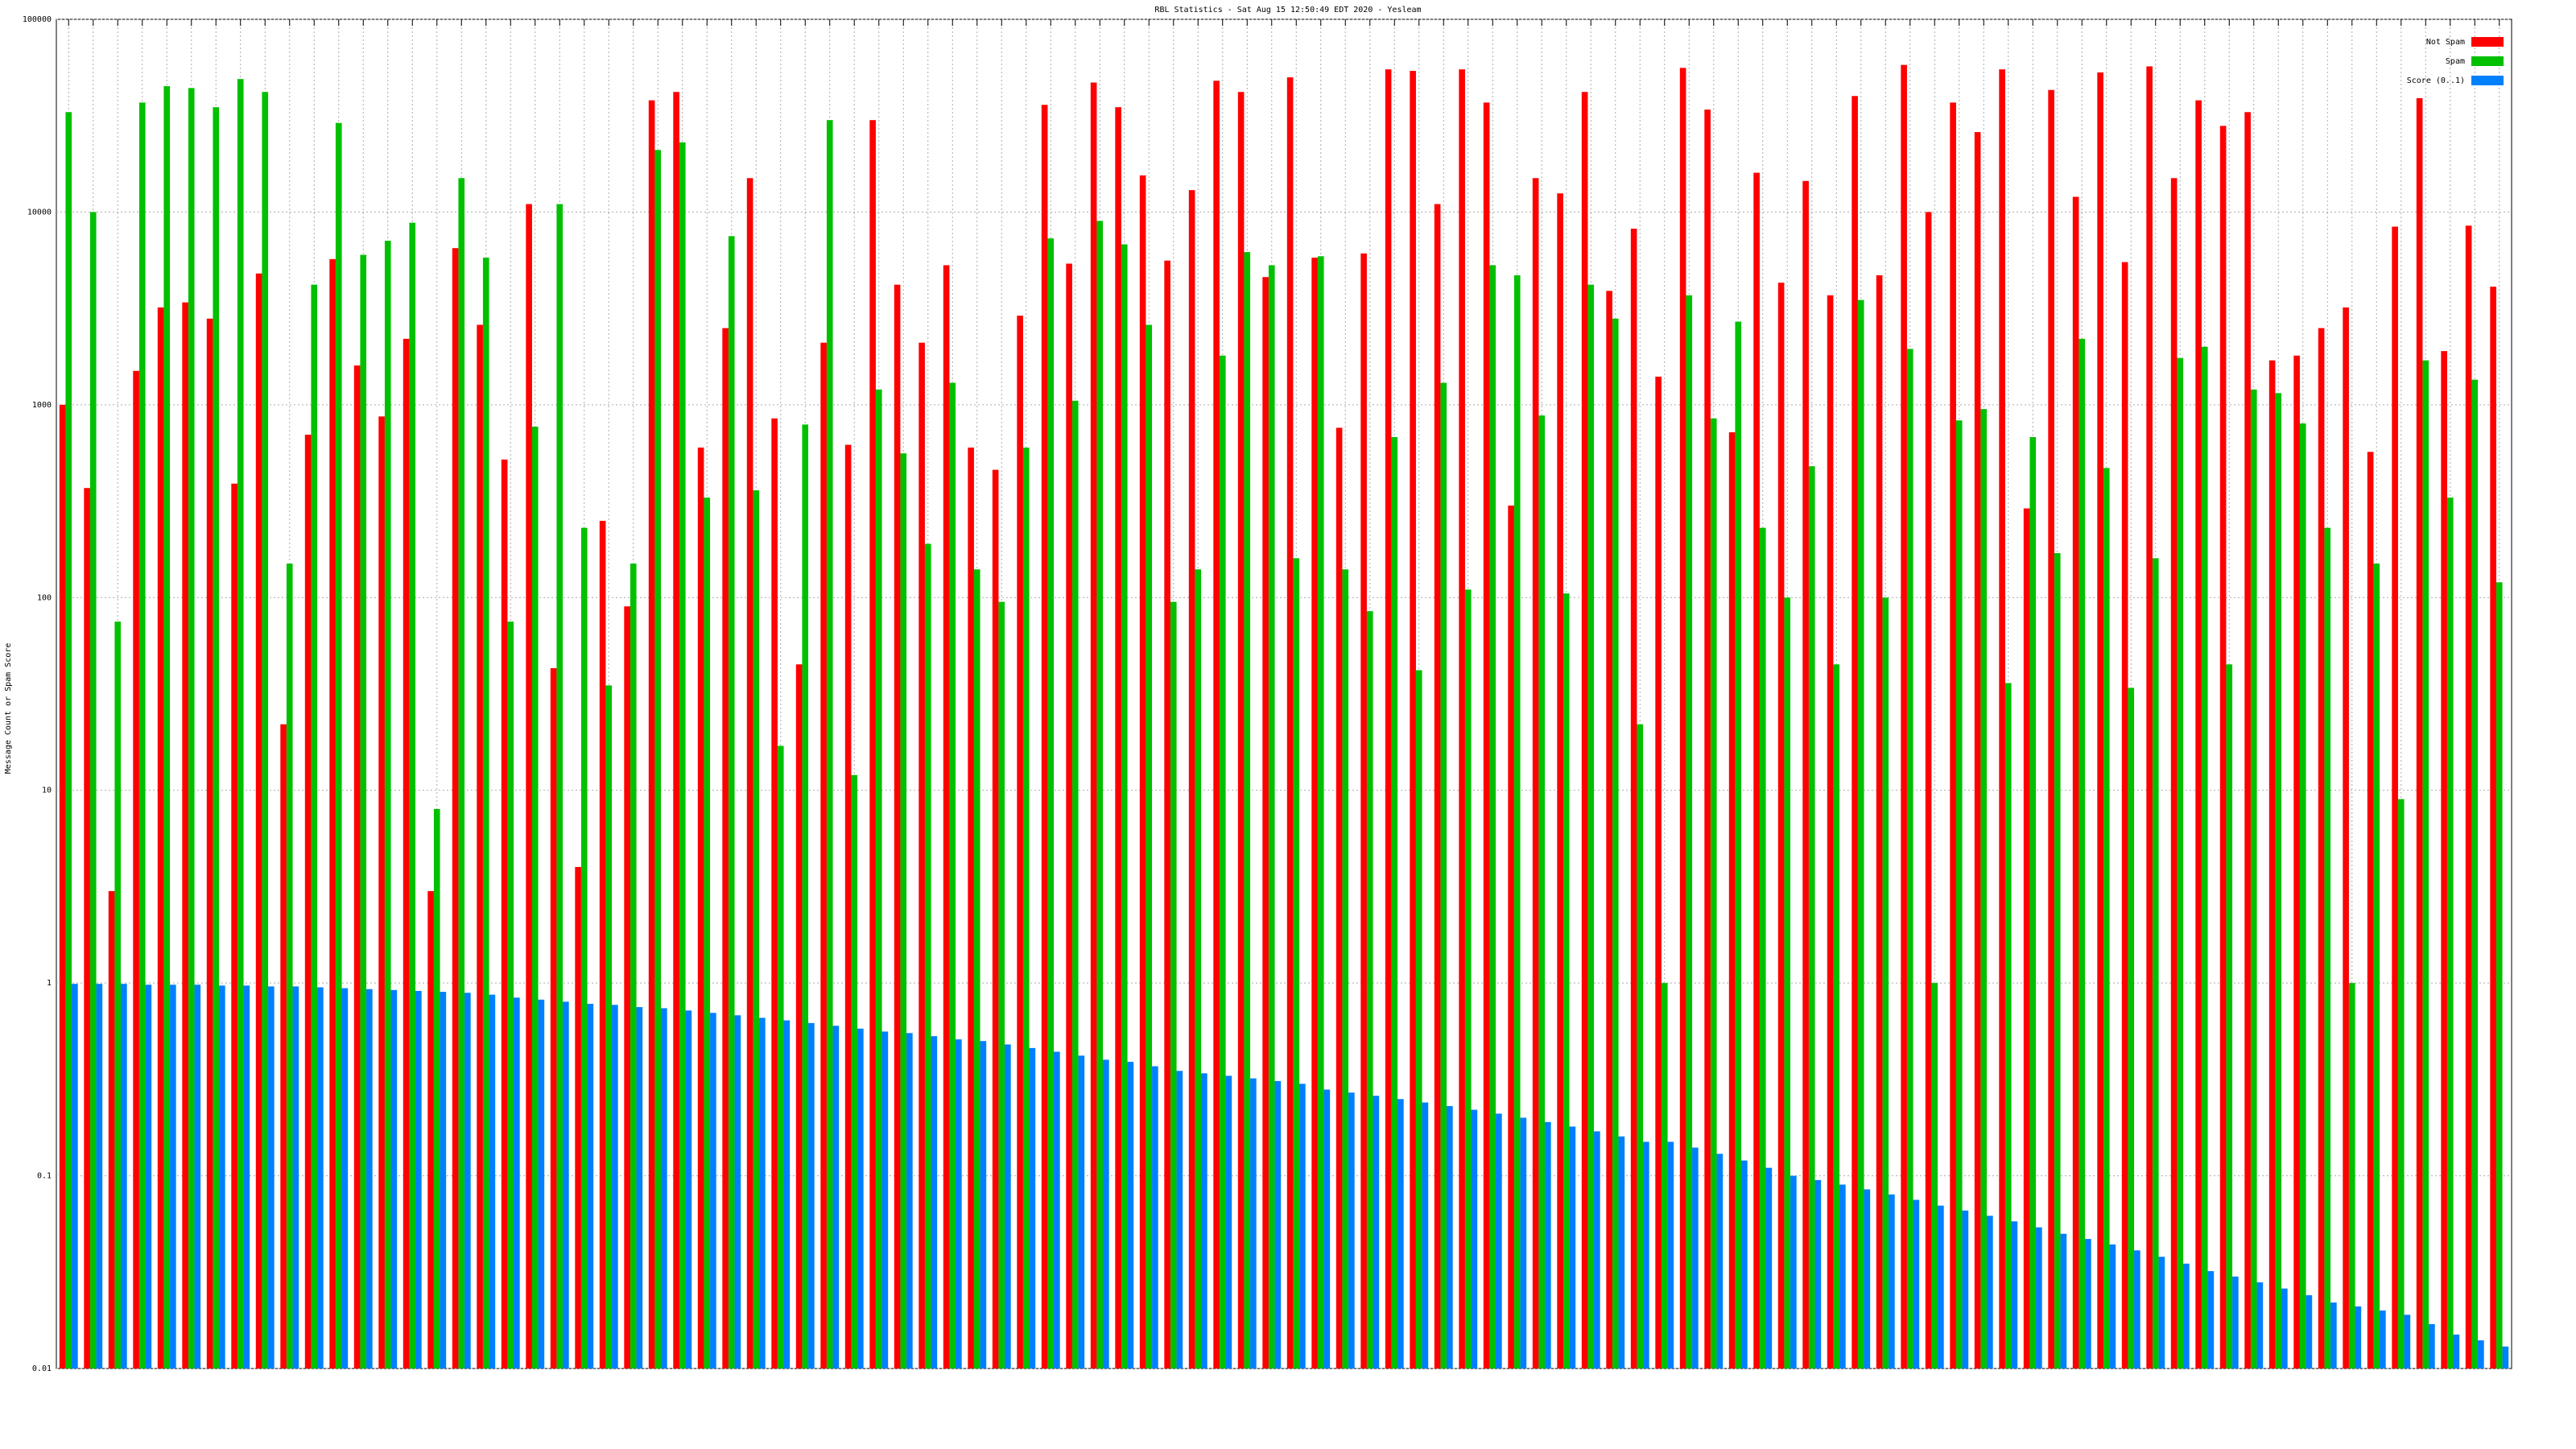 The width and height of the screenshot is (2576, 1449). Describe the element at coordinates (2445, 42) in the screenshot. I see `legend-label: Not Spam` at that location.